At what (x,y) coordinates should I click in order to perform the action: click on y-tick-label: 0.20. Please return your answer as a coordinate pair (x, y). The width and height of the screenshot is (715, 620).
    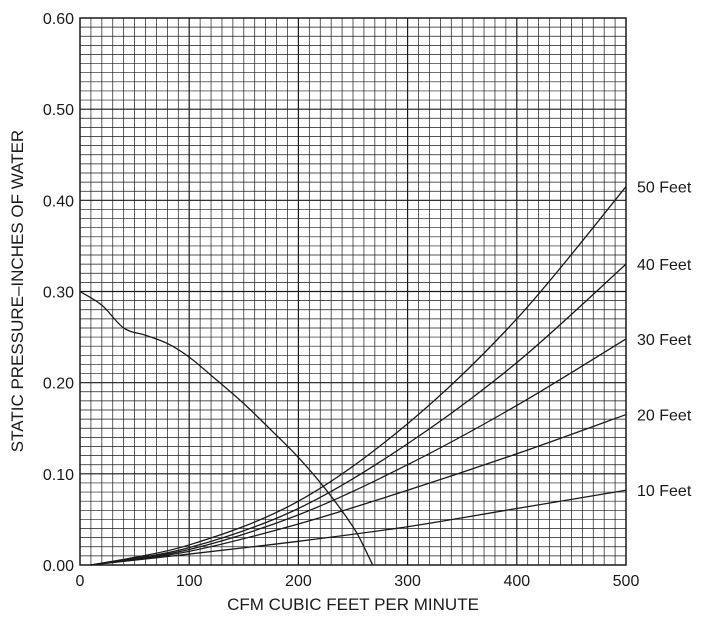
    Looking at the image, I should click on (58, 384).